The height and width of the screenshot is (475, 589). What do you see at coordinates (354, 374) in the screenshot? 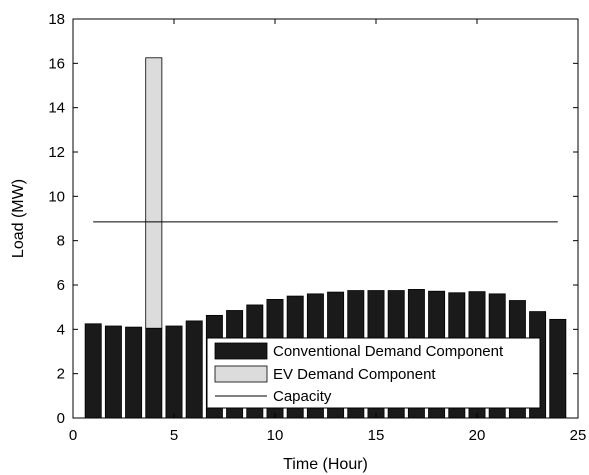
I see `legend-label-ev: EV Demand Component` at bounding box center [354, 374].